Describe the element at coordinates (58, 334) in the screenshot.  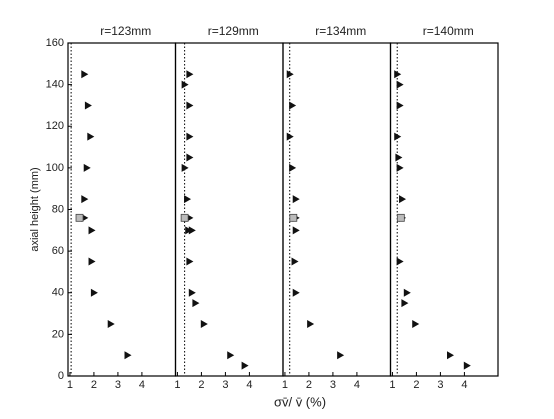
I see `y-tick-label: 20` at that location.